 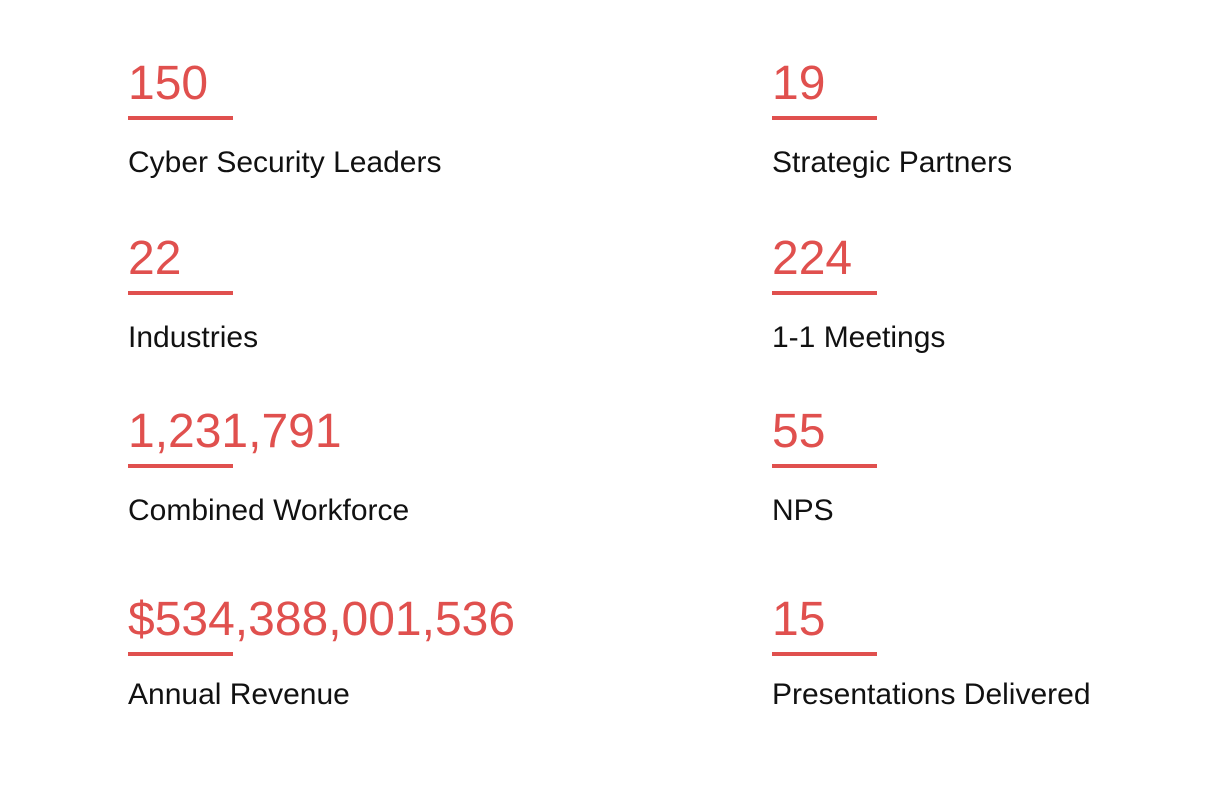 I want to click on stat-label: NPS, so click(x=803, y=510).